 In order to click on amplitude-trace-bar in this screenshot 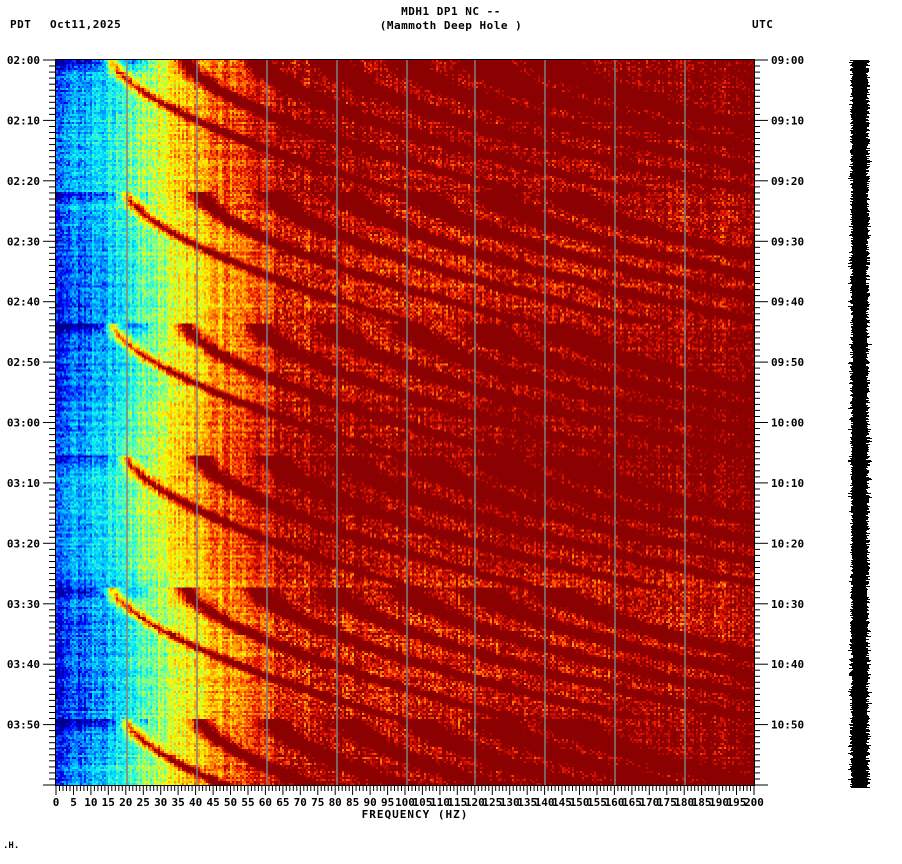, I will do `click(860, 424)`.